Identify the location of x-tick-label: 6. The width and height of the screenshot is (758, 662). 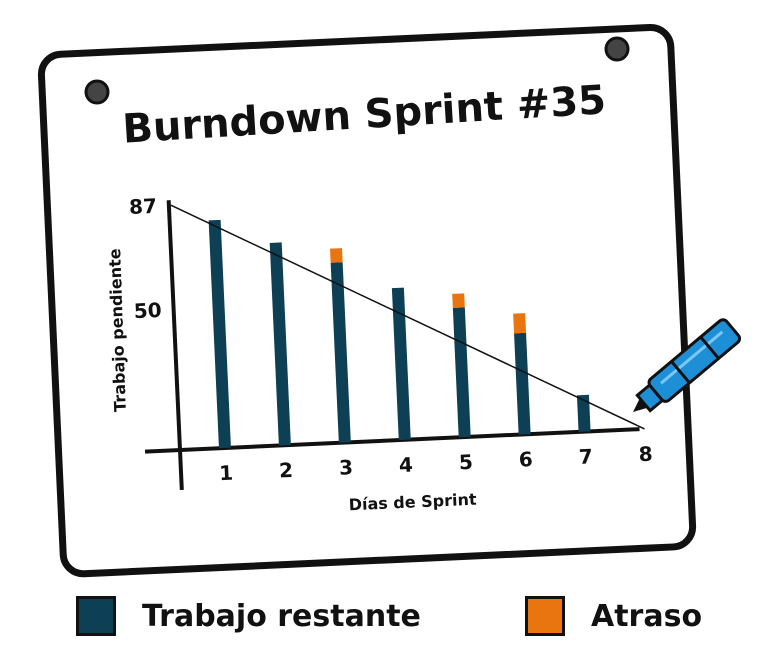
(525, 459).